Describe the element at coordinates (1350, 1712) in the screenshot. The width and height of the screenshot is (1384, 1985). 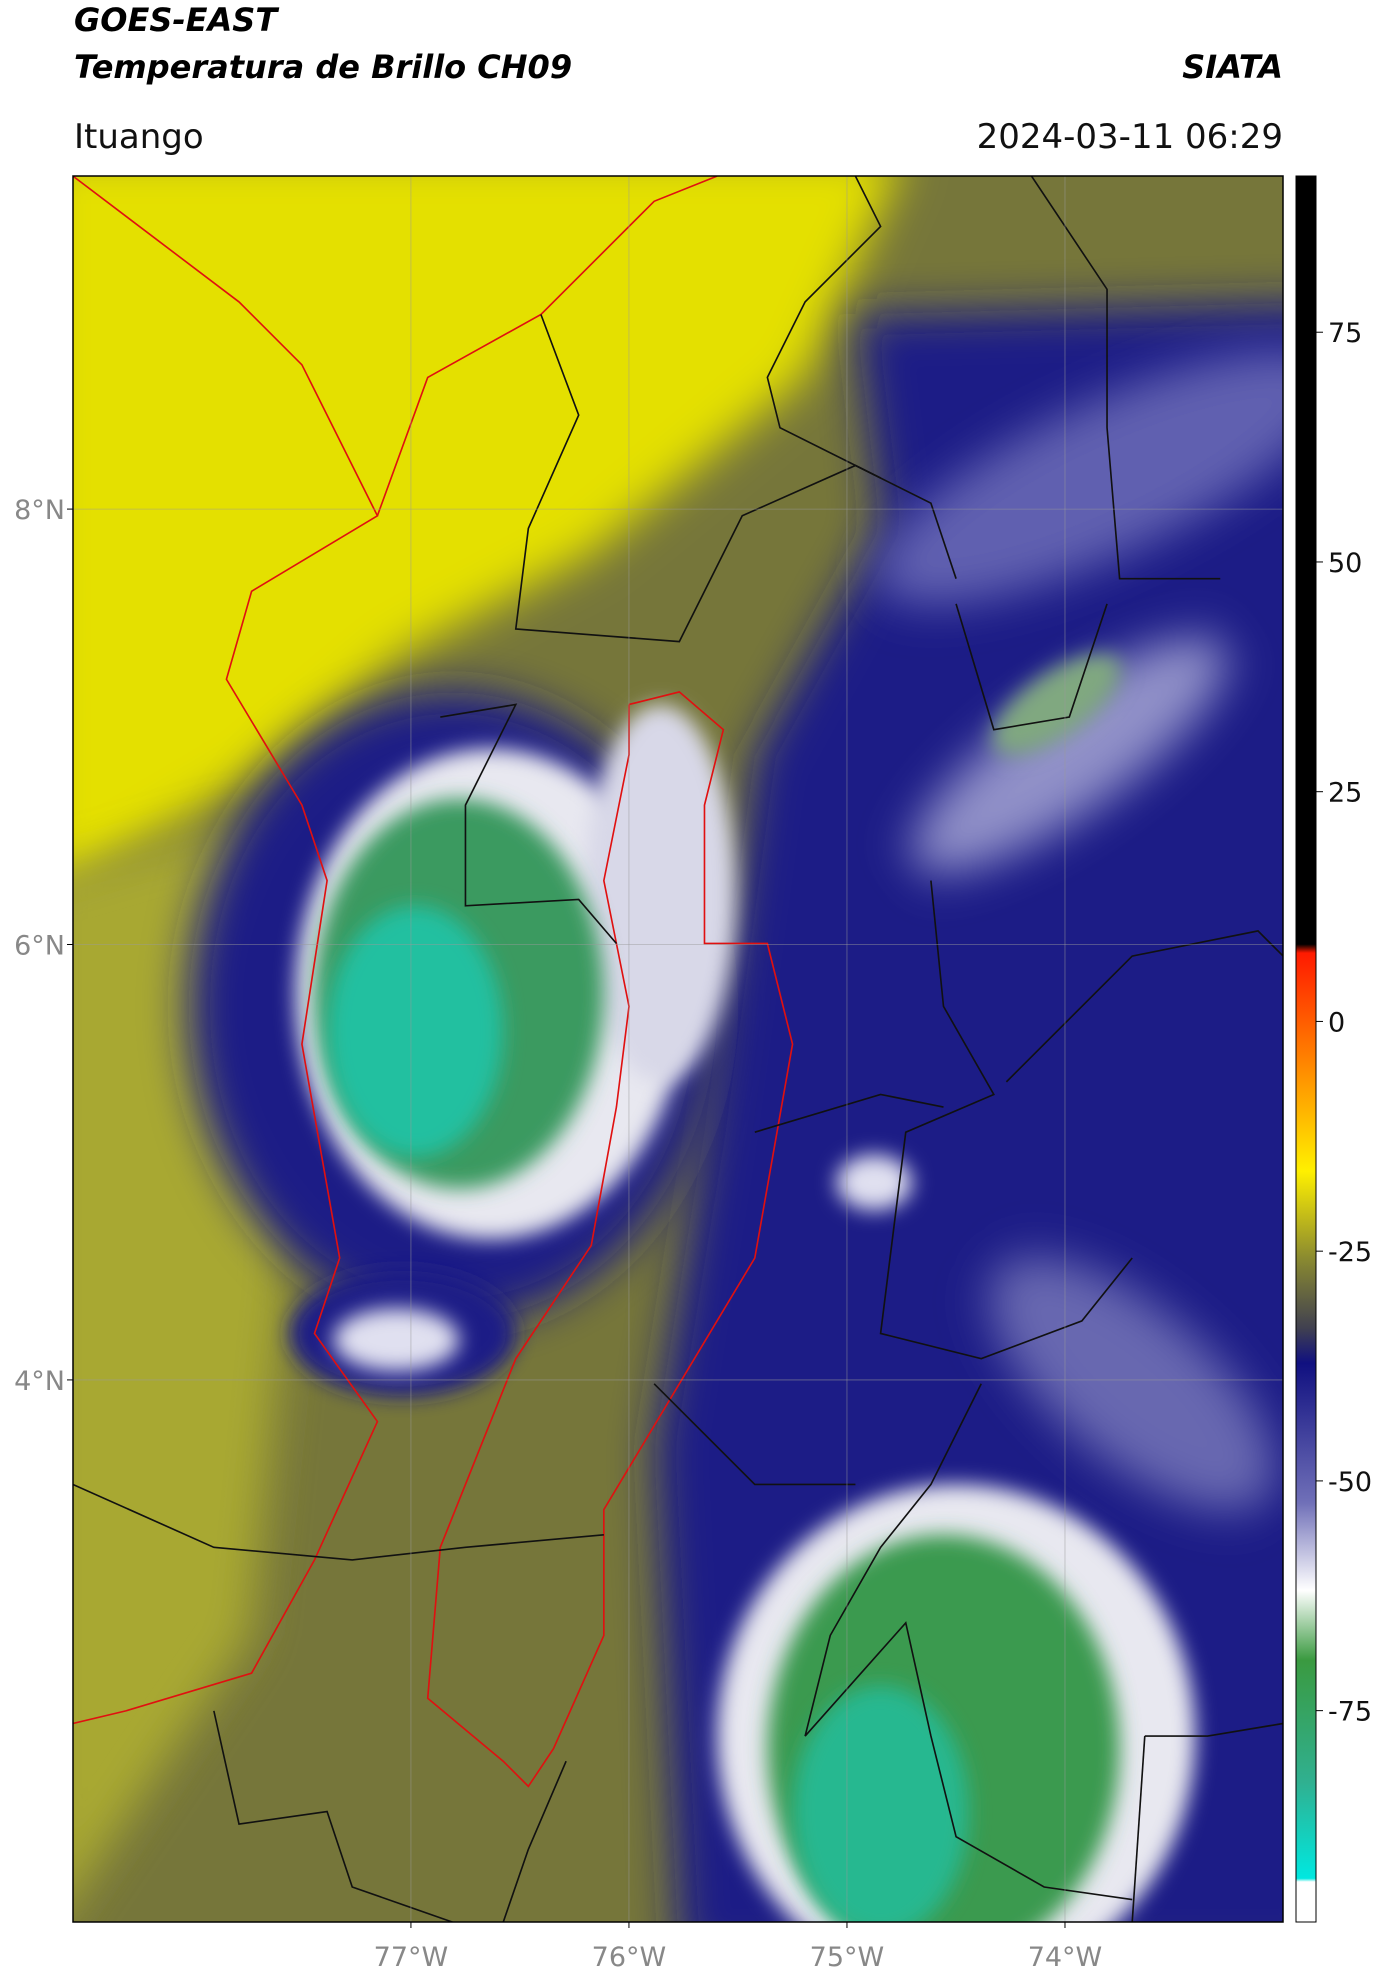
I see `colorbar-tick-label: -75` at that location.